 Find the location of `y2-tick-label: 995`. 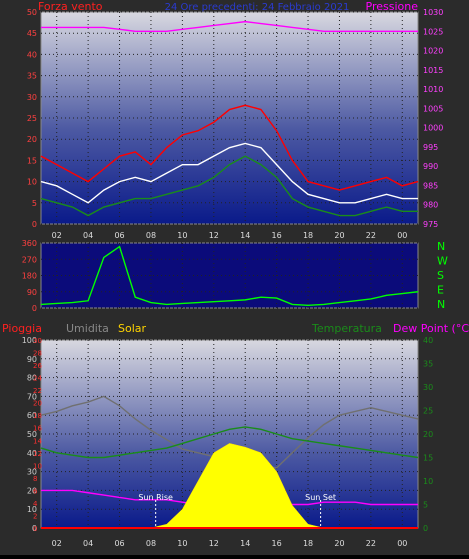

y2-tick-label: 995 is located at coordinates (430, 147).